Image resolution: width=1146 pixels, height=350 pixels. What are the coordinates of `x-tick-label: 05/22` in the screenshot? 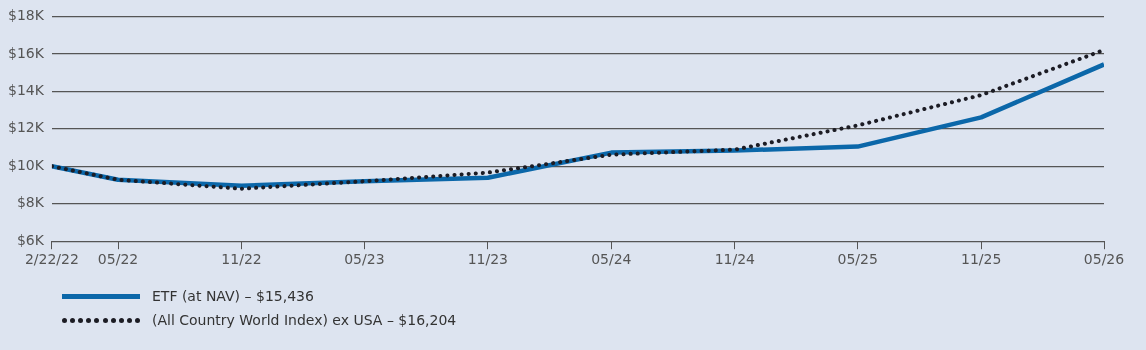 It's located at (118, 259).